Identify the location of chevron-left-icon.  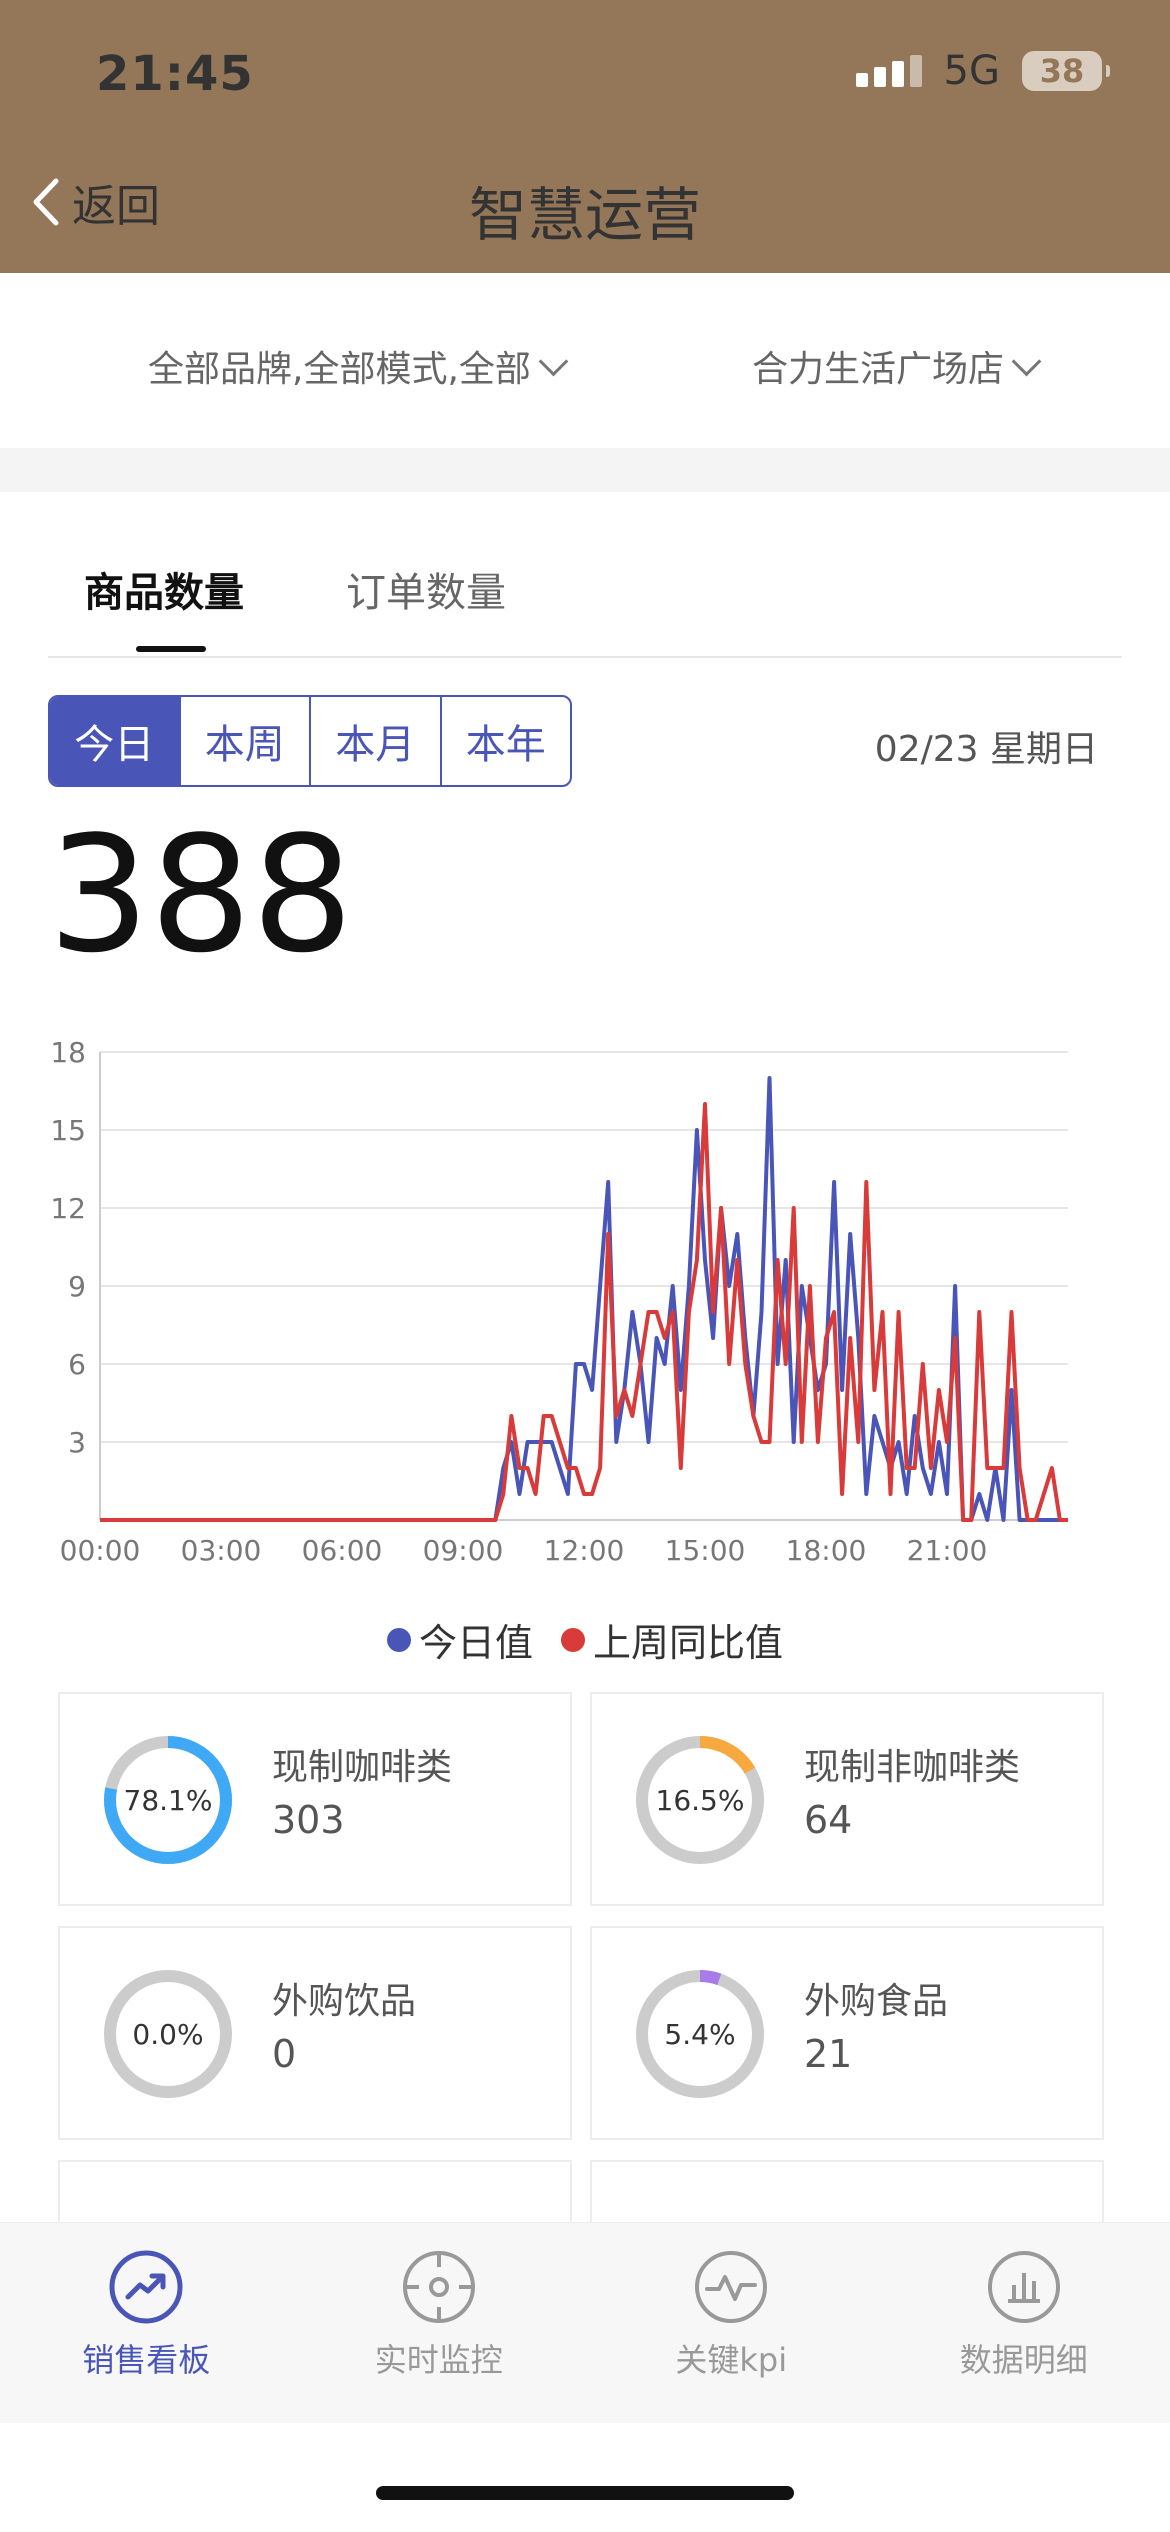
(46, 202).